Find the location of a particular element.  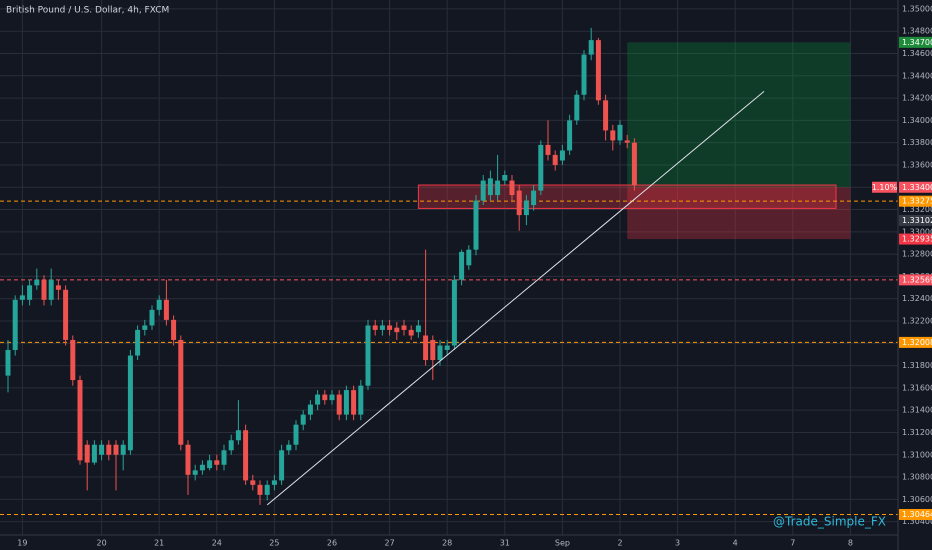

y-tick-label: 1.30600 is located at coordinates (917, 499).